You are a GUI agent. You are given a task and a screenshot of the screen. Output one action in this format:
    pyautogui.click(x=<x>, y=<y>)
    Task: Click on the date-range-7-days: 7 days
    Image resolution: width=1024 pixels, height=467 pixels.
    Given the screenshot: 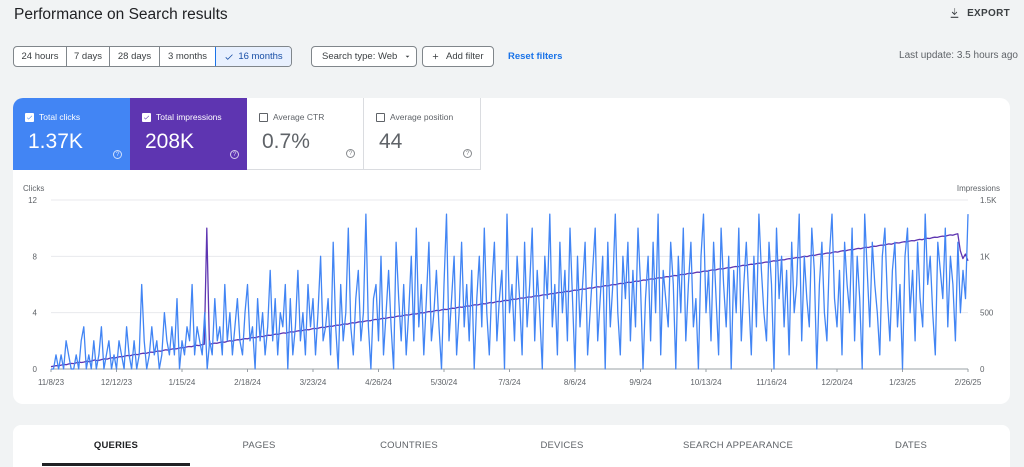 What is the action you would take?
    pyautogui.click(x=88, y=56)
    